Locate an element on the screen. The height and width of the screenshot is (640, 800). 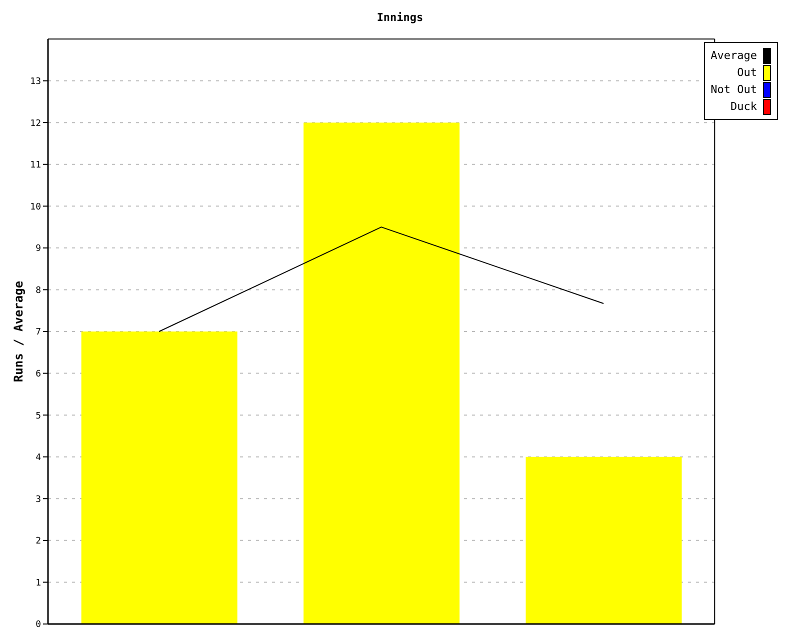
legend-label: Out is located at coordinates (747, 72).